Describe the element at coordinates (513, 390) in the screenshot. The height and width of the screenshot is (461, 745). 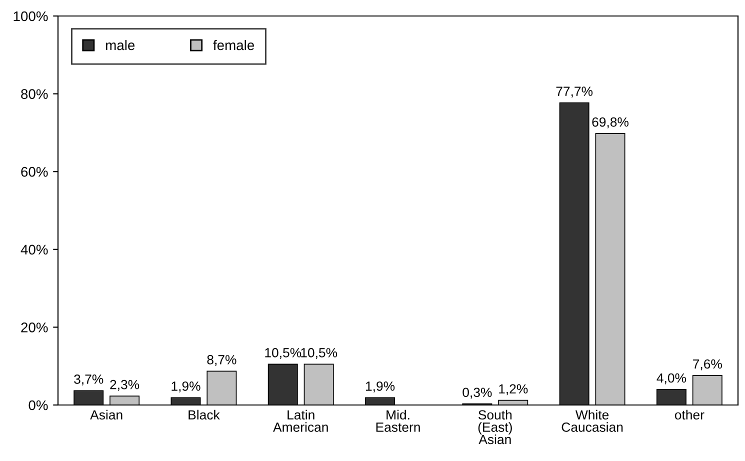
I see `data-label: 1,2%` at that location.